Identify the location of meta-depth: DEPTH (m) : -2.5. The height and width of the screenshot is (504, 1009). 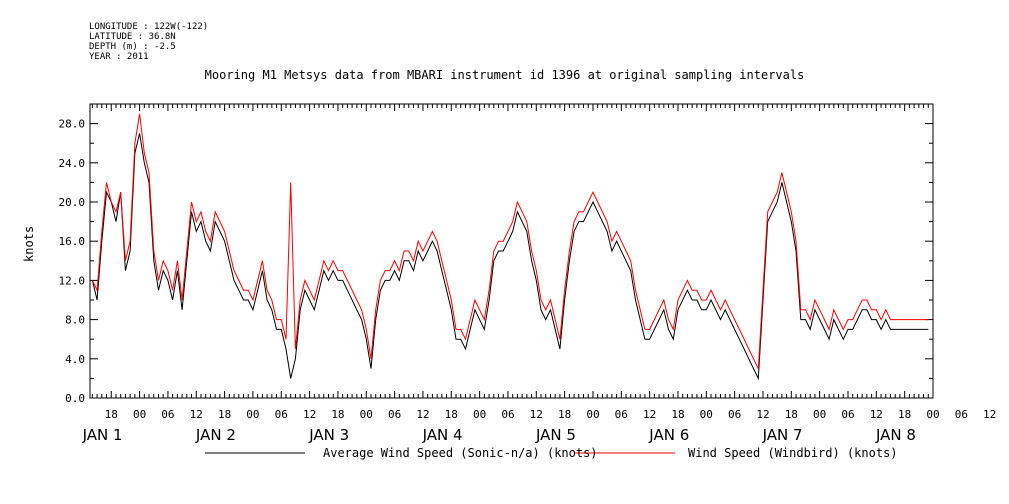
(132, 47).